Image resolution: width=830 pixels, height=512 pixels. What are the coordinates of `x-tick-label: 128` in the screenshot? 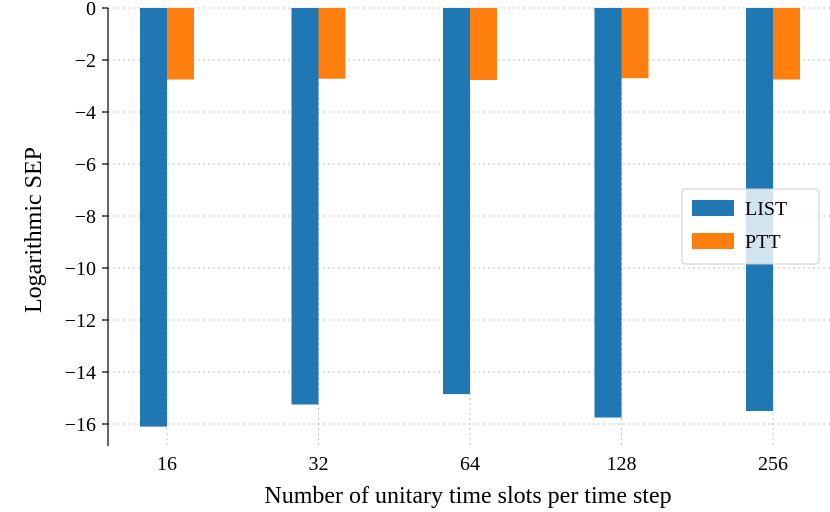 It's located at (622, 464).